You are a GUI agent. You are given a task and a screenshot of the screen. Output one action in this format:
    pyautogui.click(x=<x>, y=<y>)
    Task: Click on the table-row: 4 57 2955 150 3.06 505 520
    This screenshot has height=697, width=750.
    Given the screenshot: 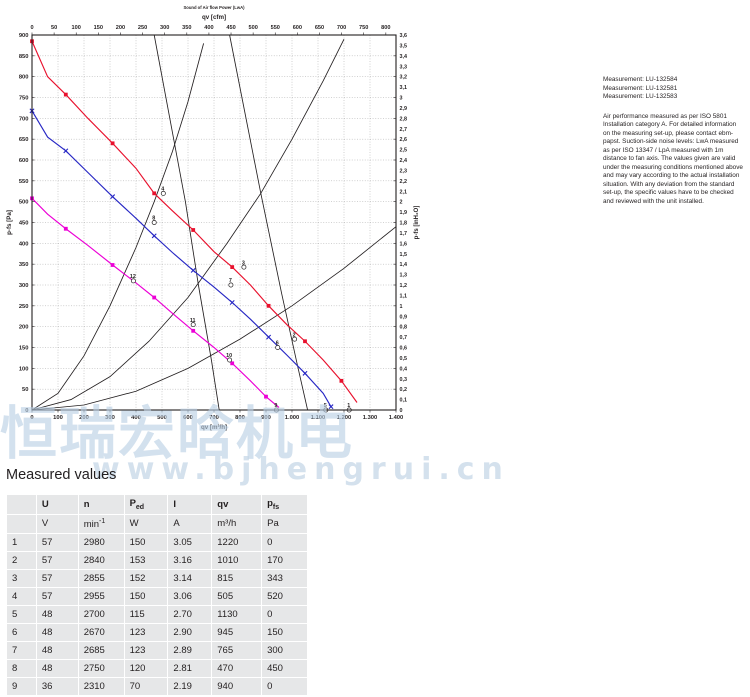 What is the action you would take?
    pyautogui.click(x=157, y=597)
    